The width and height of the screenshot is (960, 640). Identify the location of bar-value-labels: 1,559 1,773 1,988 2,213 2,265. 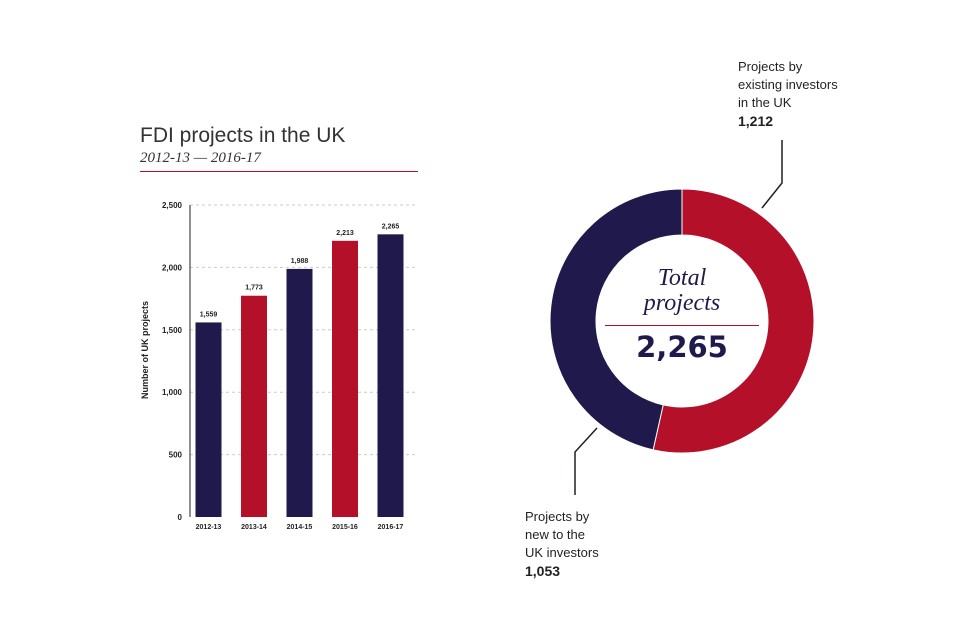
(300, 270).